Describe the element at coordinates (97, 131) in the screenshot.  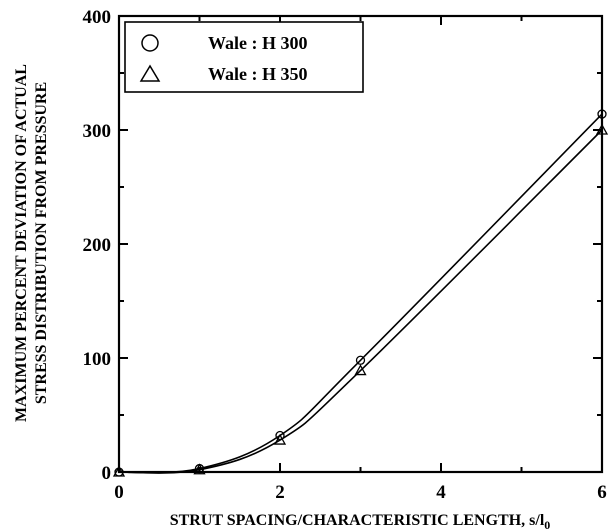
I see `y-tick-label: 300` at that location.